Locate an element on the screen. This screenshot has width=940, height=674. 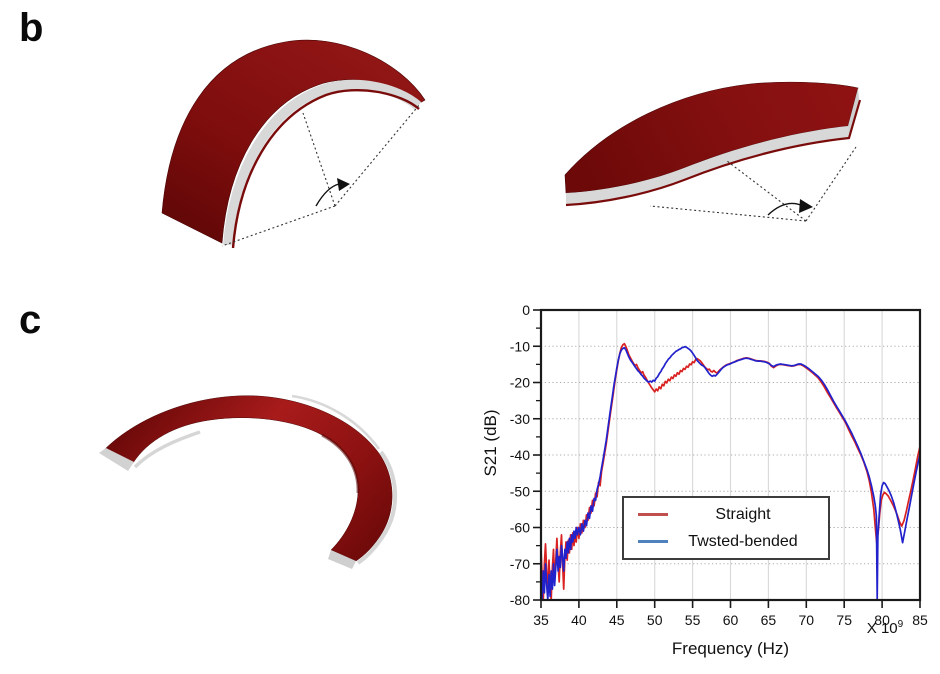
y-tick-label: -80 is located at coordinates (520, 600).